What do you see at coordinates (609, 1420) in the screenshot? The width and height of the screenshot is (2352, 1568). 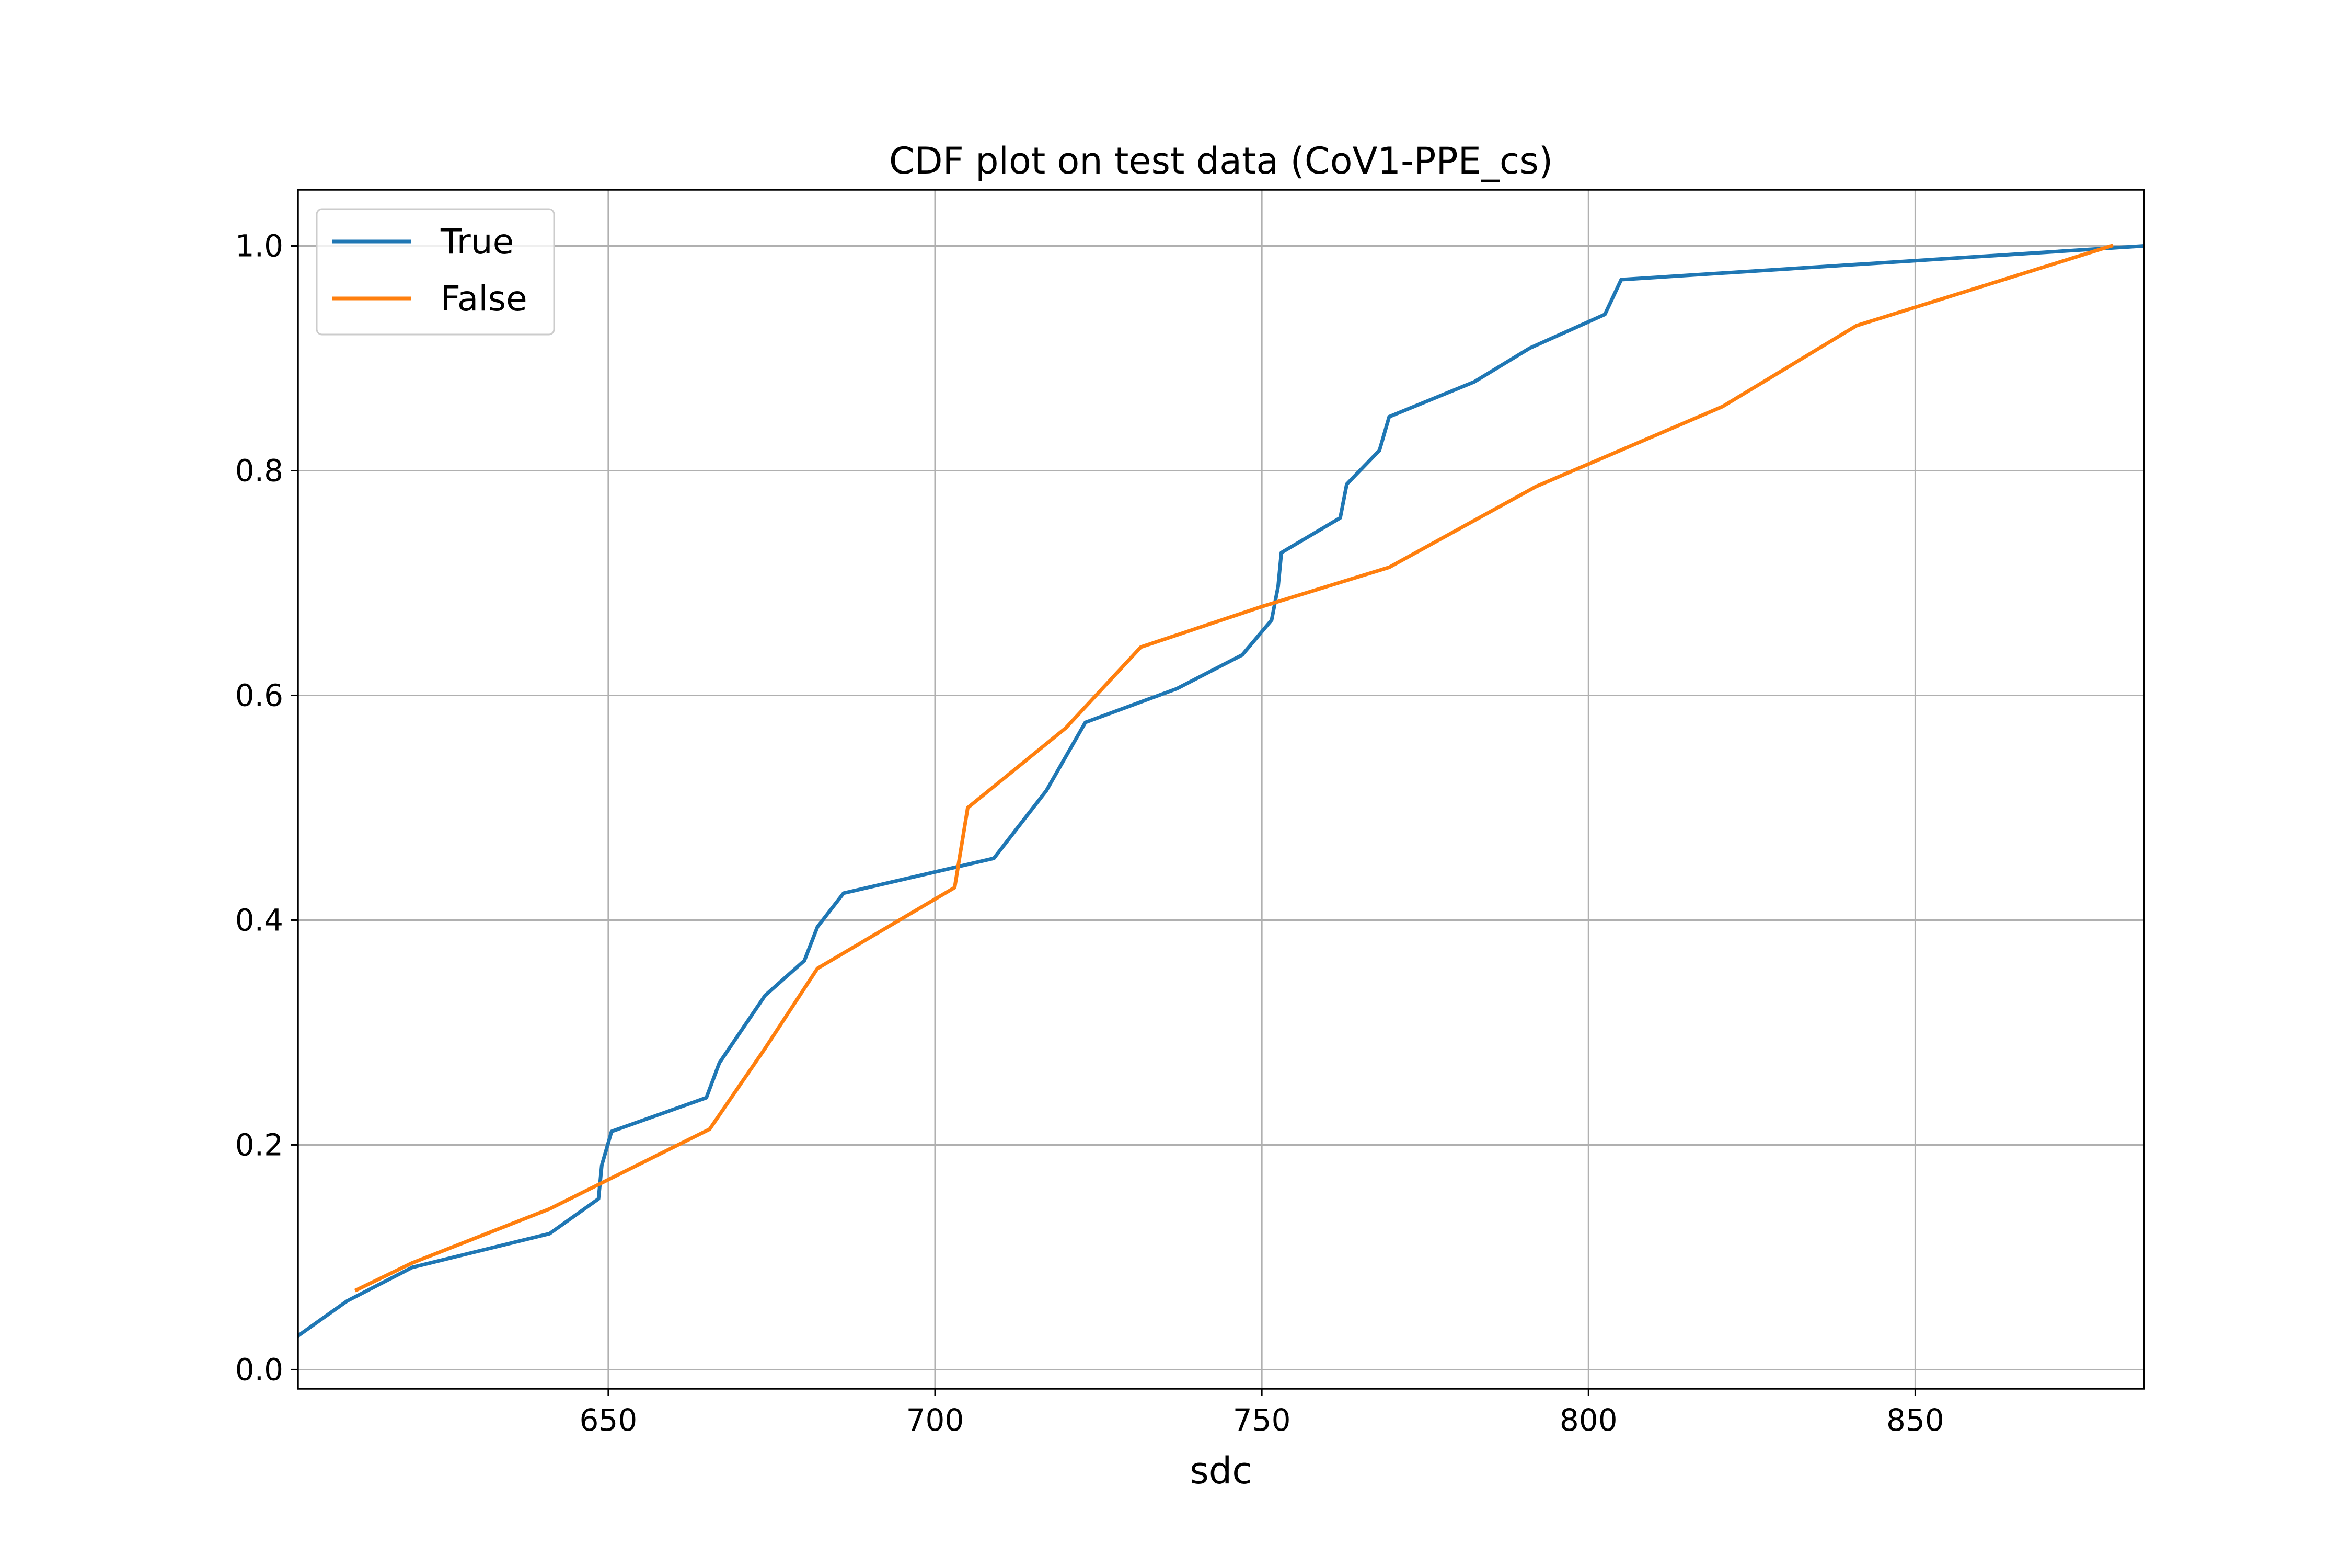 I see `x-tick-label: 650` at bounding box center [609, 1420].